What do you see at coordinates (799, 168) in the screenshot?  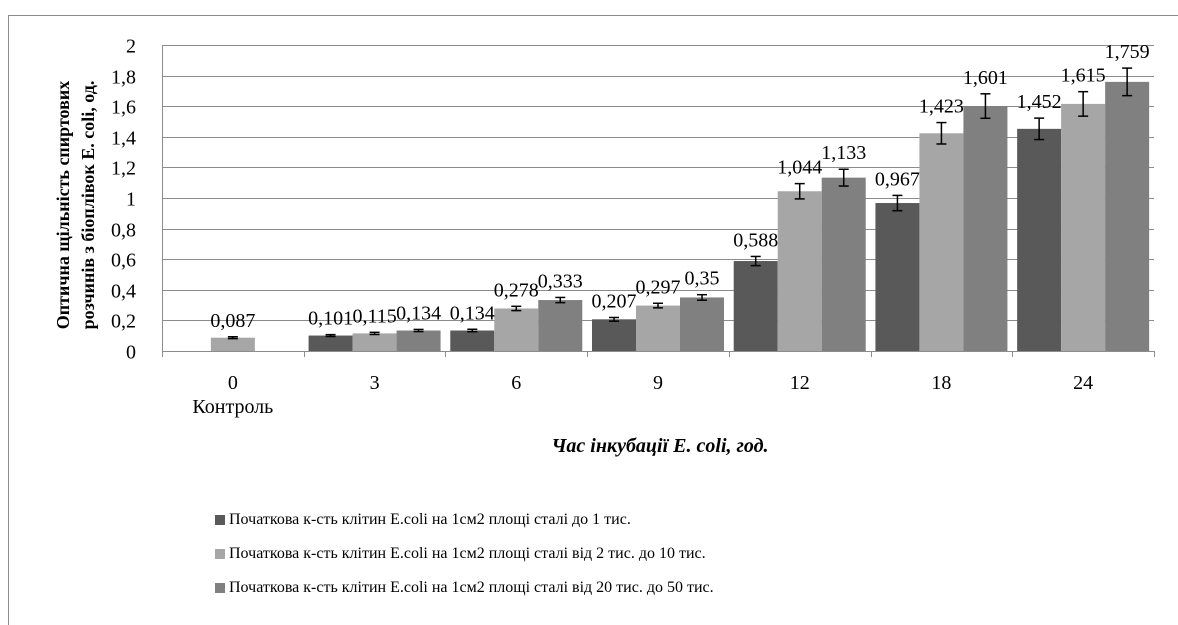 I see `data-label: 1,044` at bounding box center [799, 168].